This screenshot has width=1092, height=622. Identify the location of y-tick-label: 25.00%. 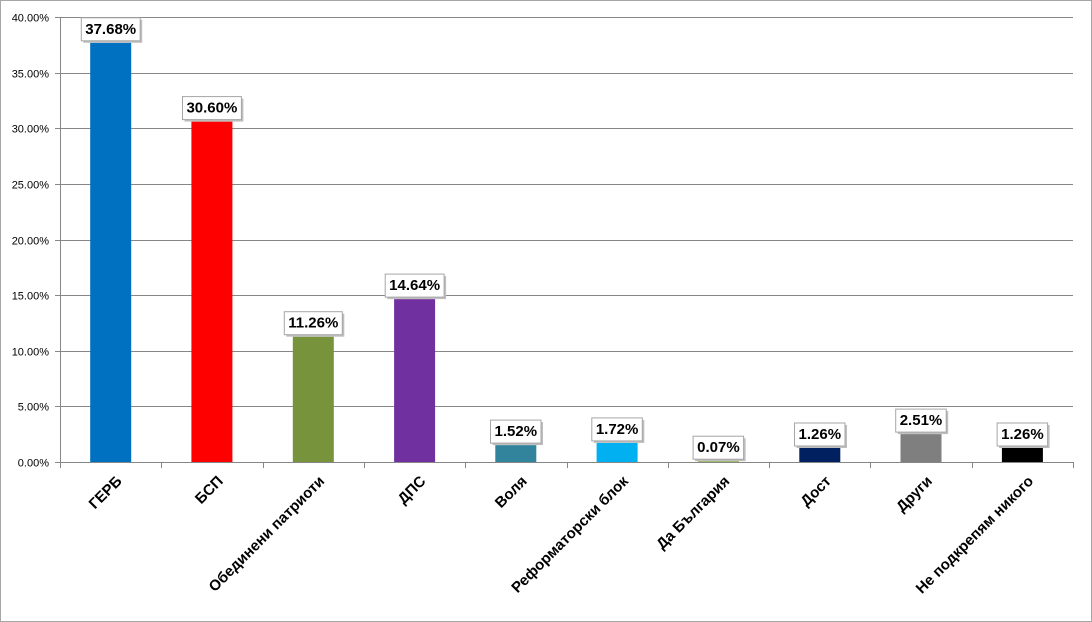
(31, 186).